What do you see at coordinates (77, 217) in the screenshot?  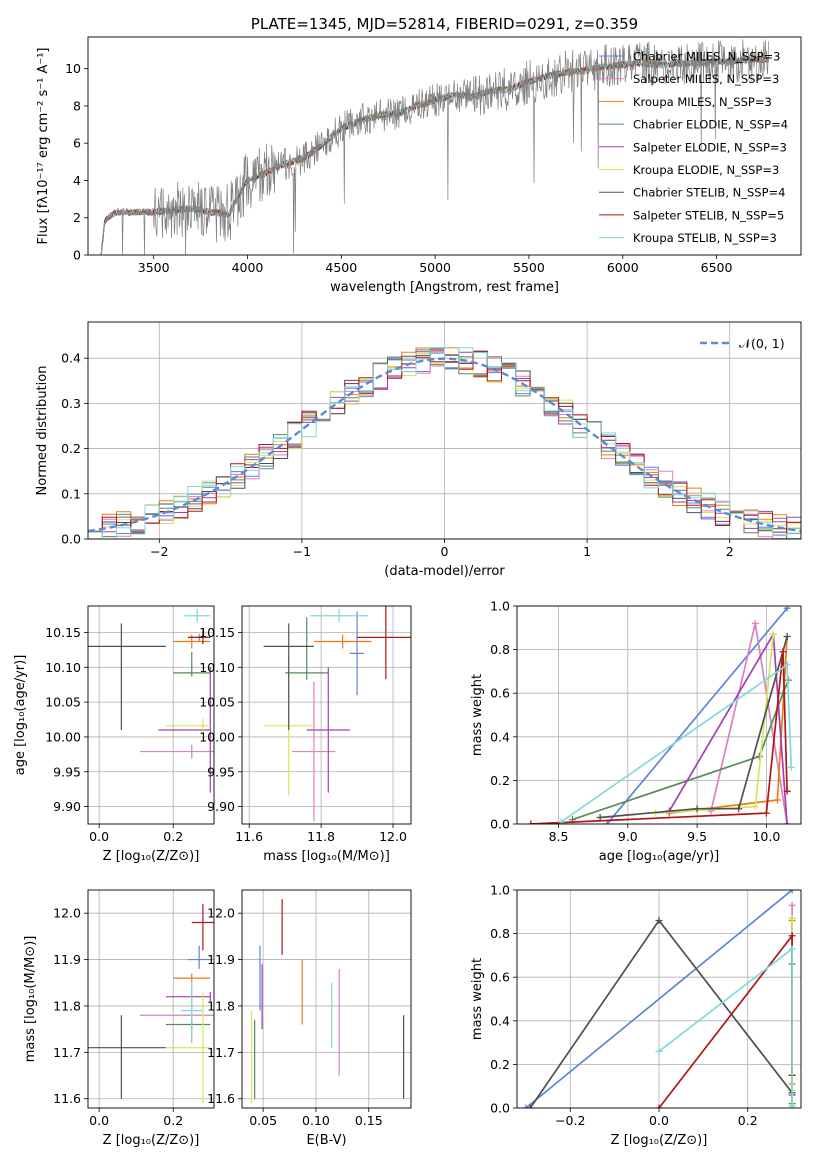 I see `y-tick-label: 2` at bounding box center [77, 217].